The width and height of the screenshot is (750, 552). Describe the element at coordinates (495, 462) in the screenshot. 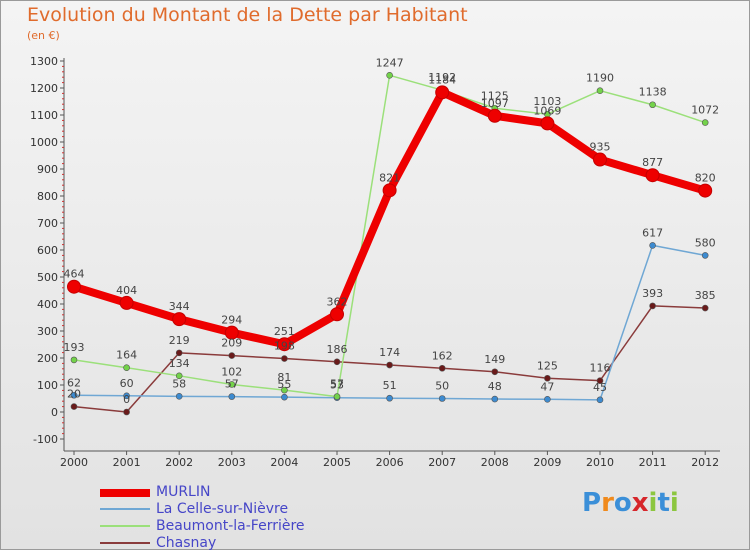

I see `x-tick-label: 2008` at that location.